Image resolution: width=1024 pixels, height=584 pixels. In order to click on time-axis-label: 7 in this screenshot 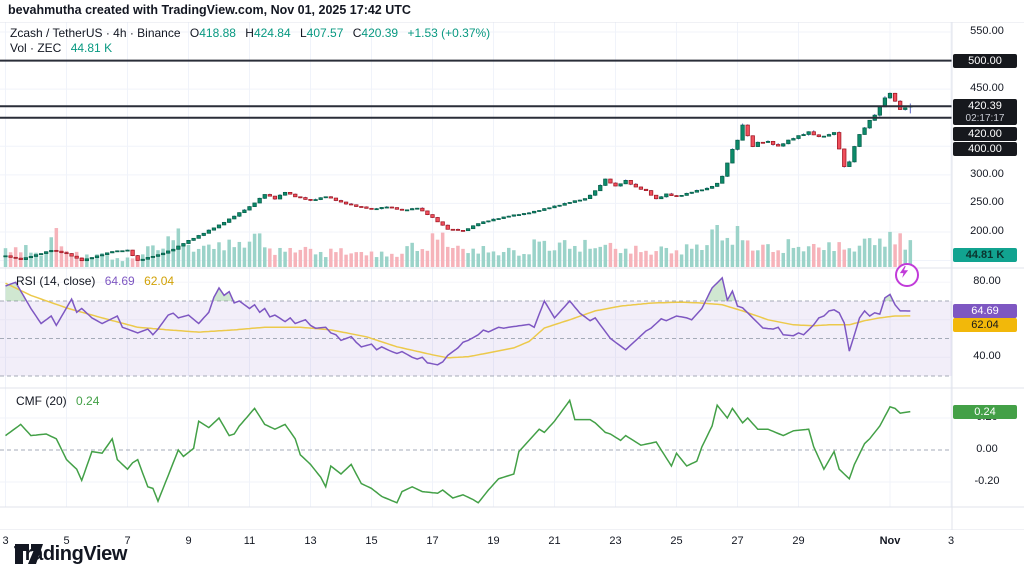, I will do `click(127, 541)`.